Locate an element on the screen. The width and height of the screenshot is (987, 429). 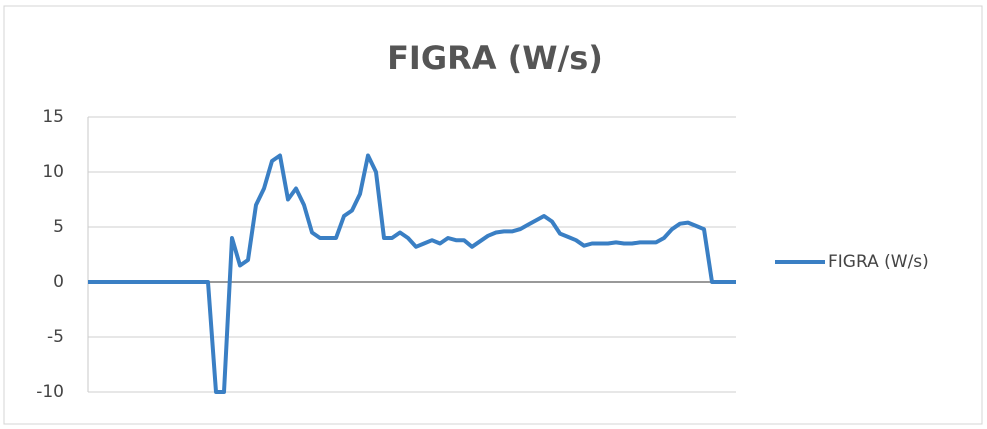
y-tick-label: -5 is located at coordinates (55, 337).